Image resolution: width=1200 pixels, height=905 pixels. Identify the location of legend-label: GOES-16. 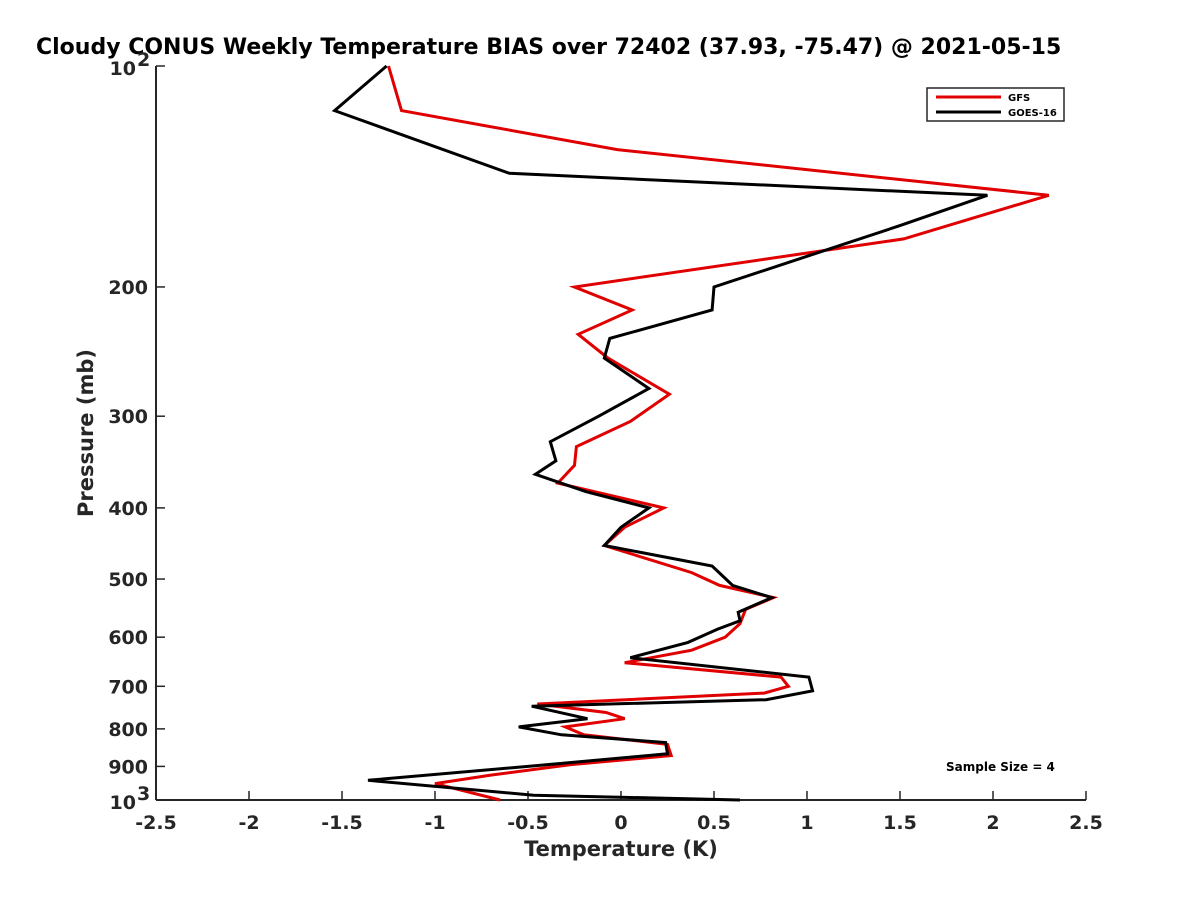
(1032, 113).